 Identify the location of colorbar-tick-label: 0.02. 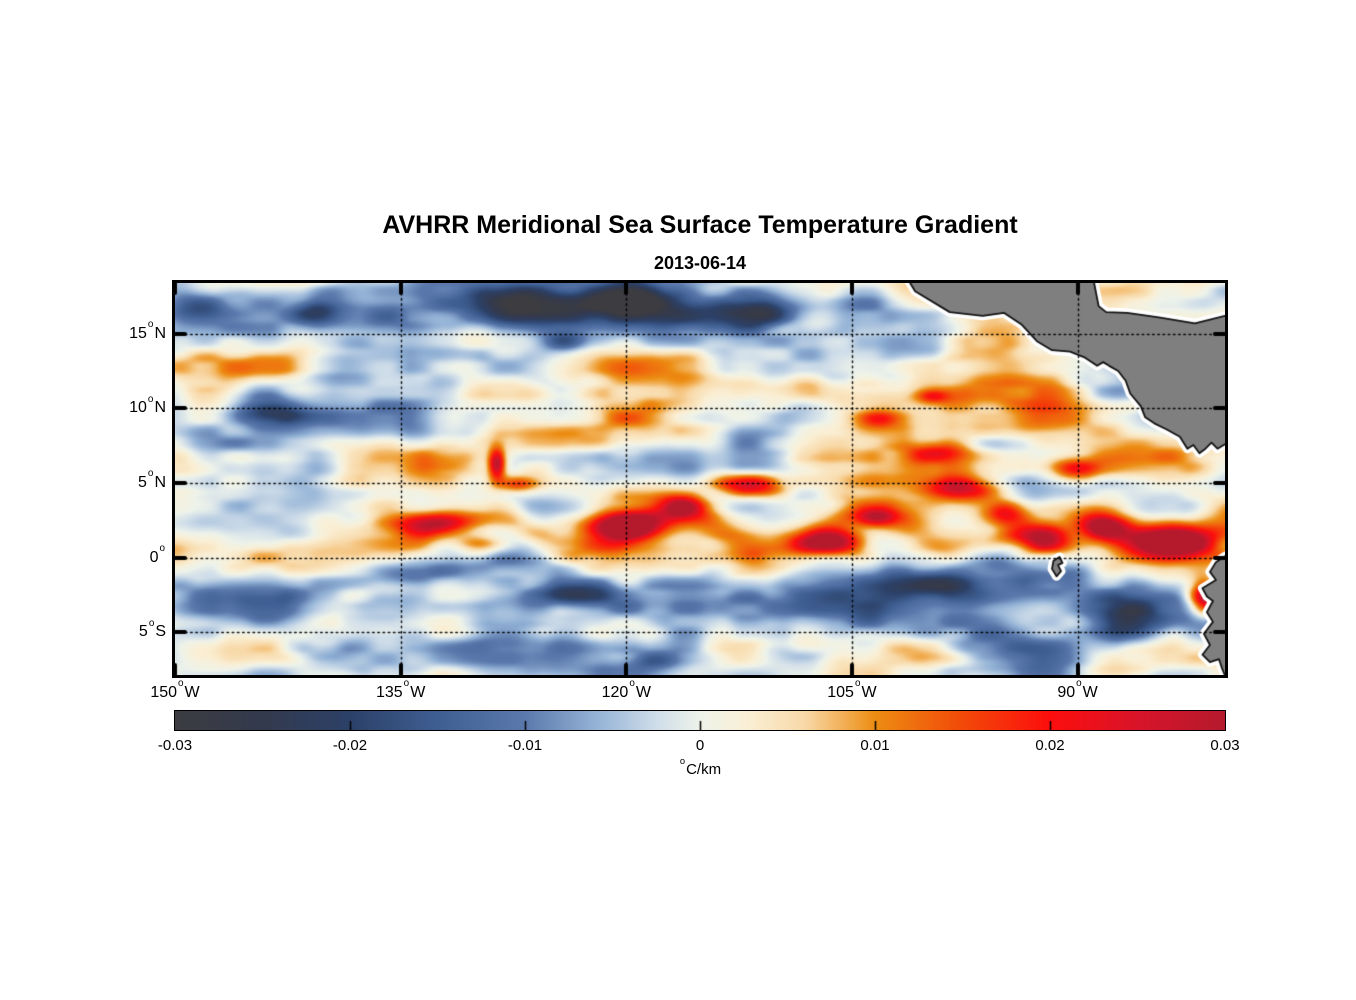
(1050, 745).